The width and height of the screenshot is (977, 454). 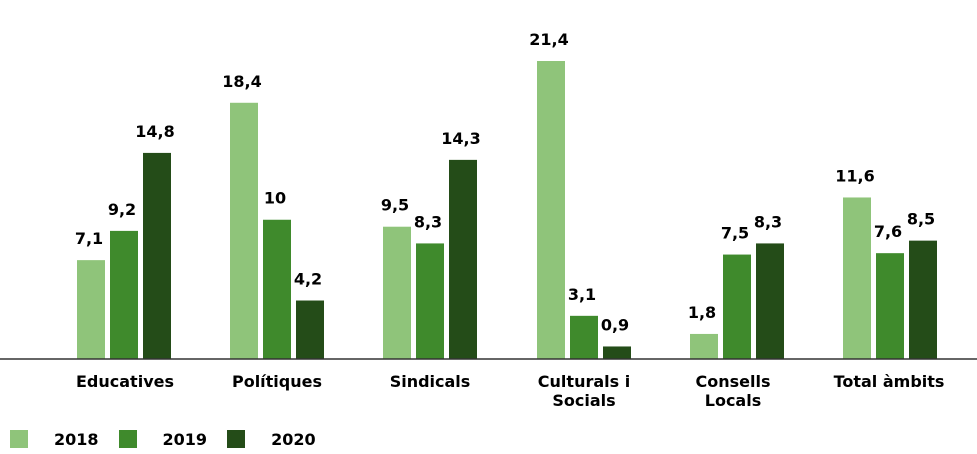 What do you see at coordinates (154, 131) in the screenshot?
I see `data-label-2020-0: 14,8` at bounding box center [154, 131].